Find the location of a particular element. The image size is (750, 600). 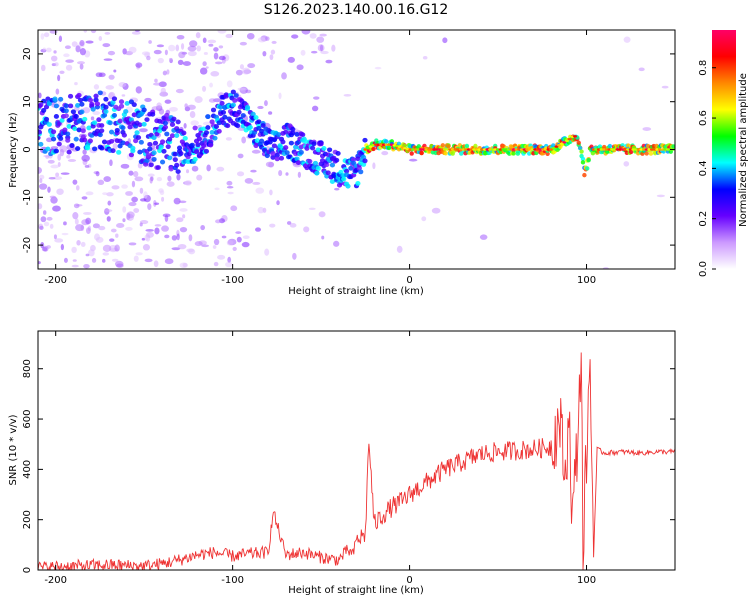

y-tick-label: -20 is located at coordinates (27, 245).